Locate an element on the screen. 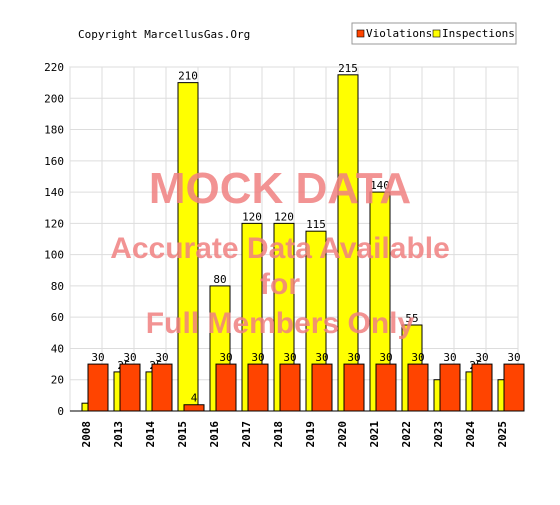 The image size is (560, 505). y-tick-label: 60 is located at coordinates (57, 317).